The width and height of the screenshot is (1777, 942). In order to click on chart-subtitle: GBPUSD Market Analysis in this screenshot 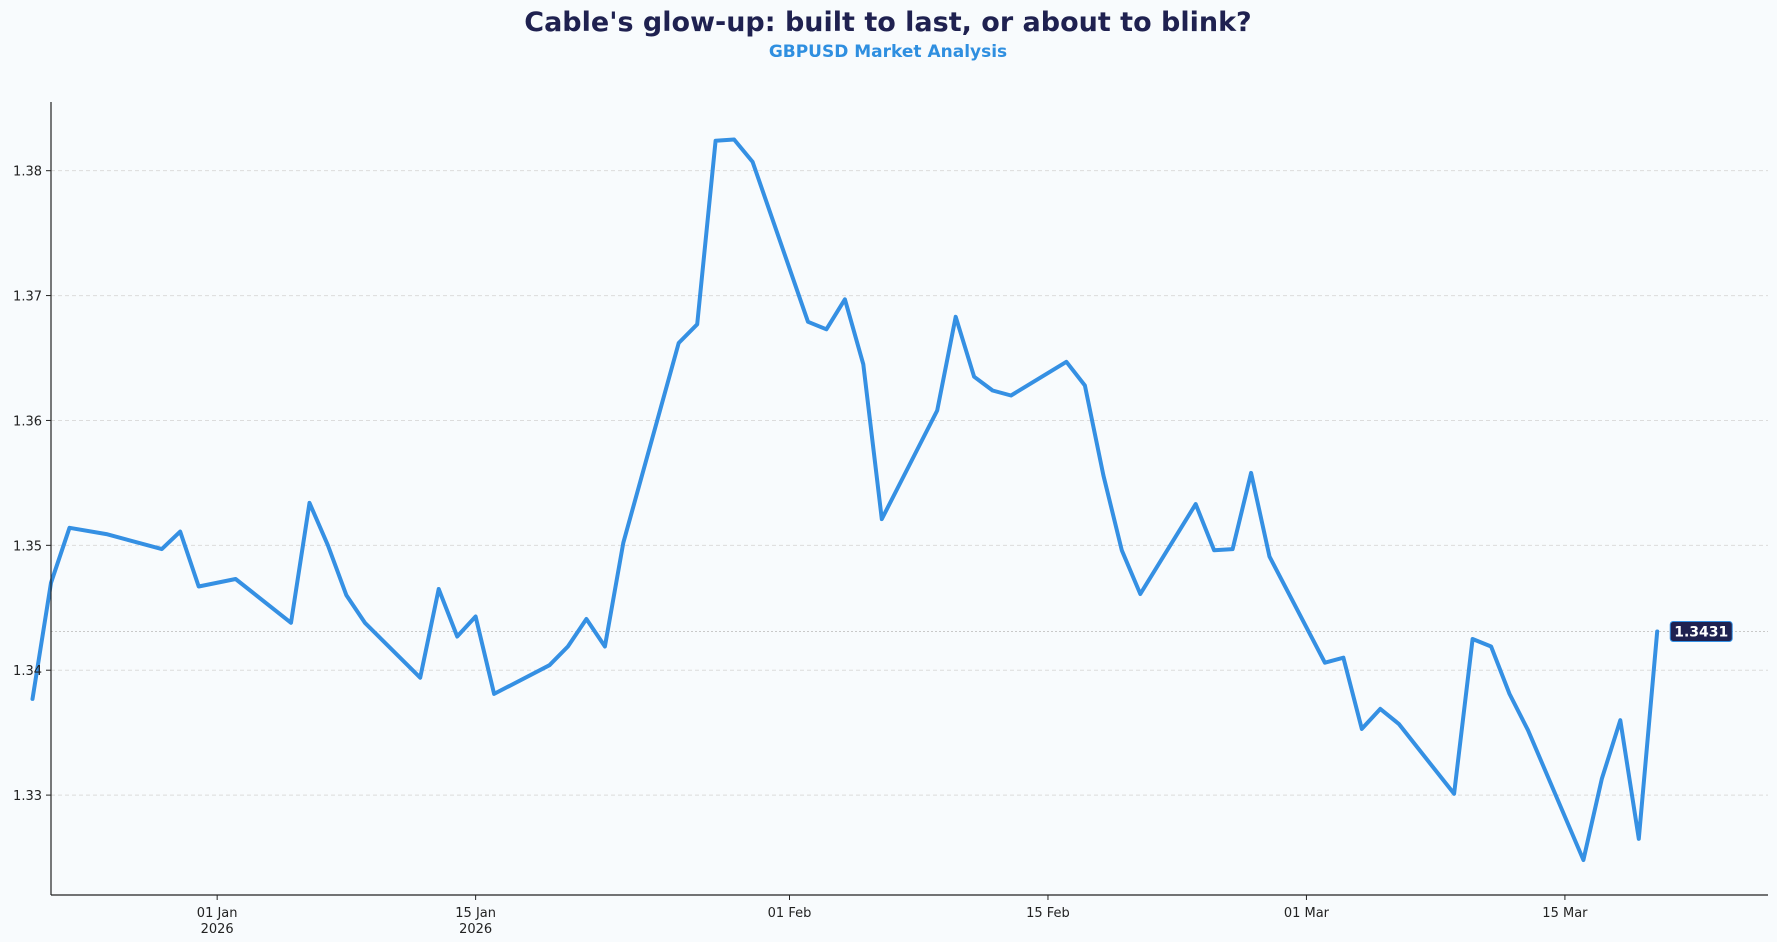, I will do `click(888, 52)`.